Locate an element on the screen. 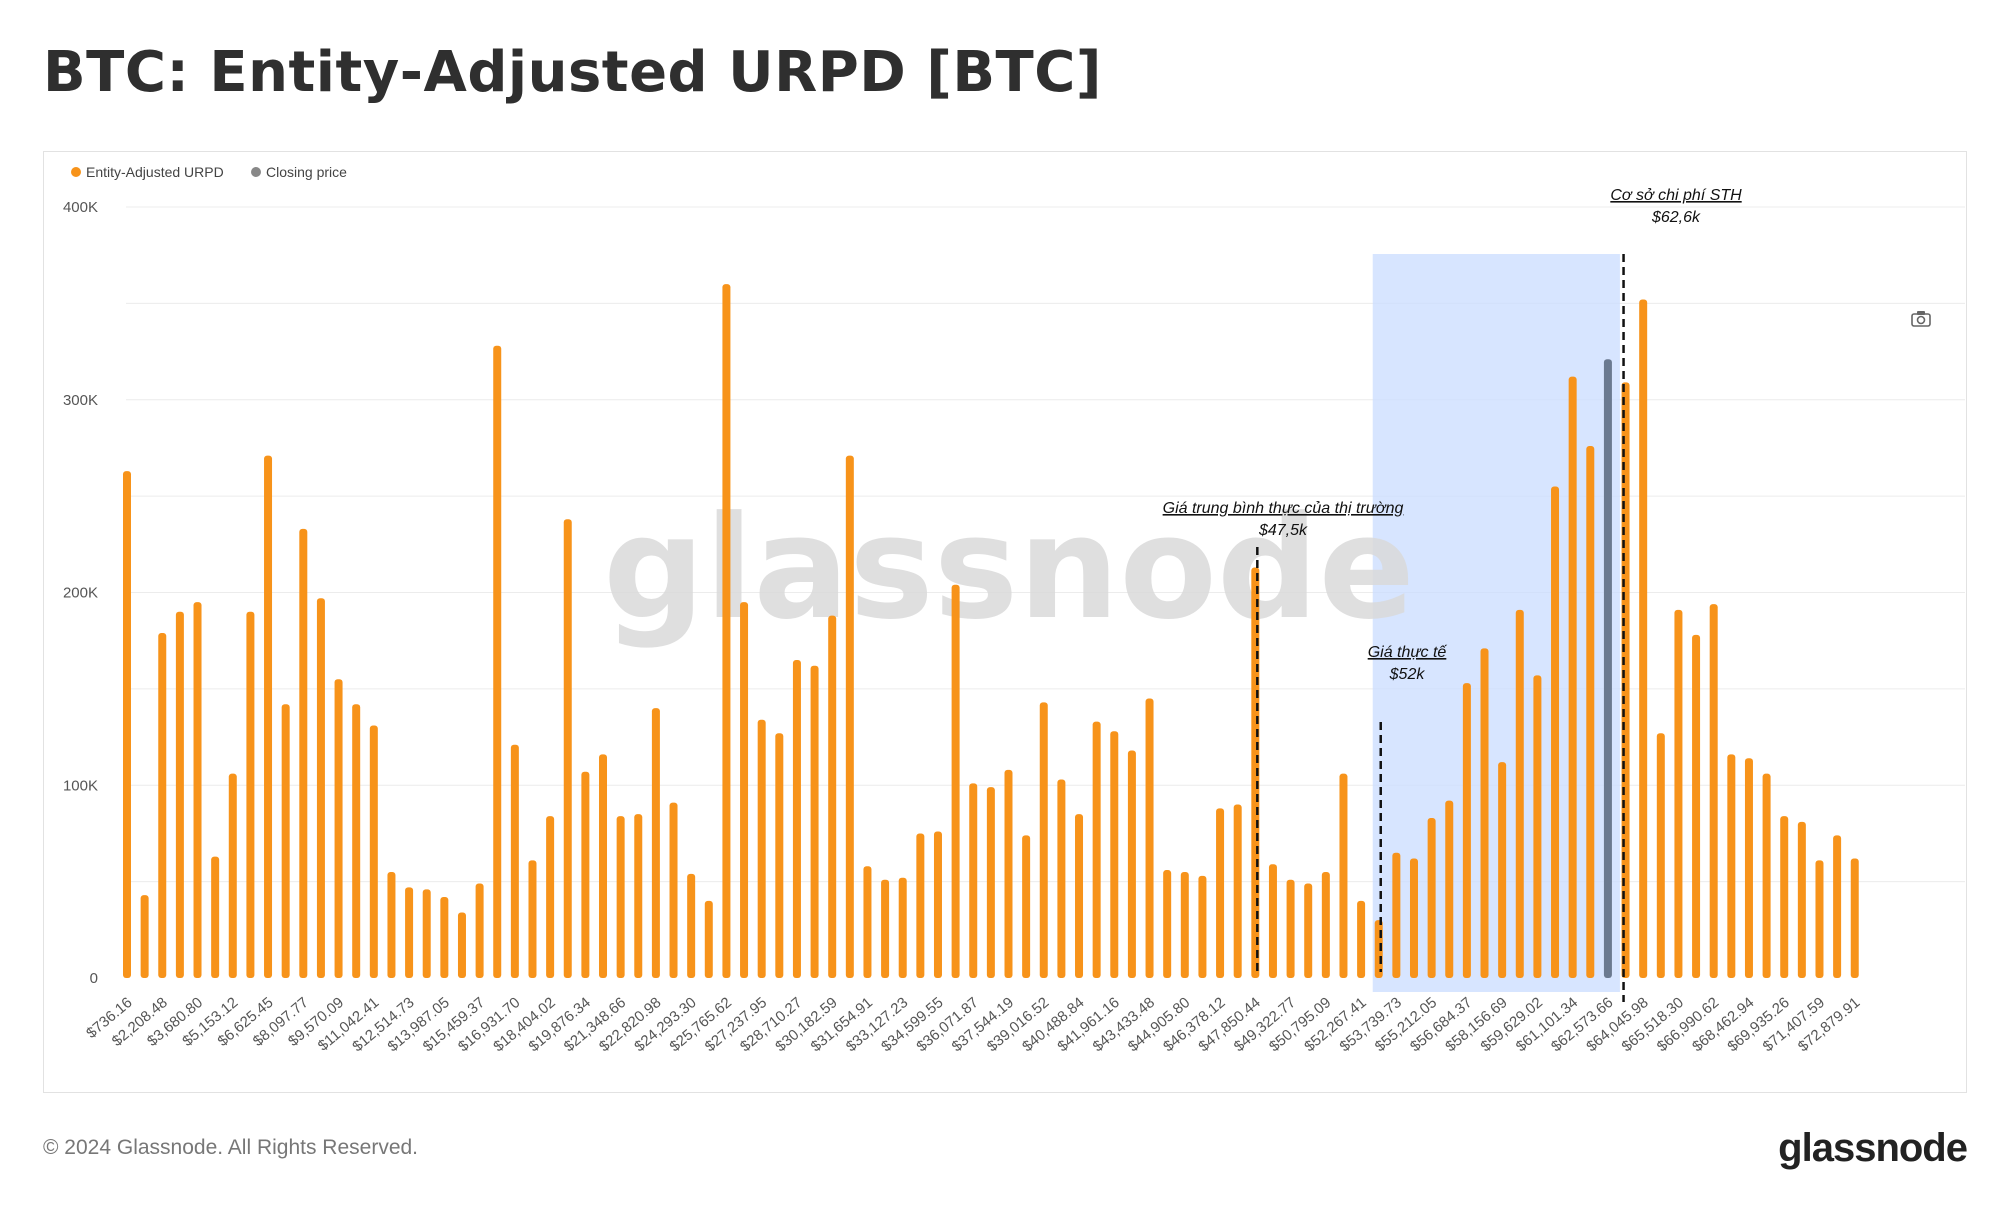 This screenshot has width=2000, height=1208. legend-label: Entity-Adjusted URPD is located at coordinates (155, 172).